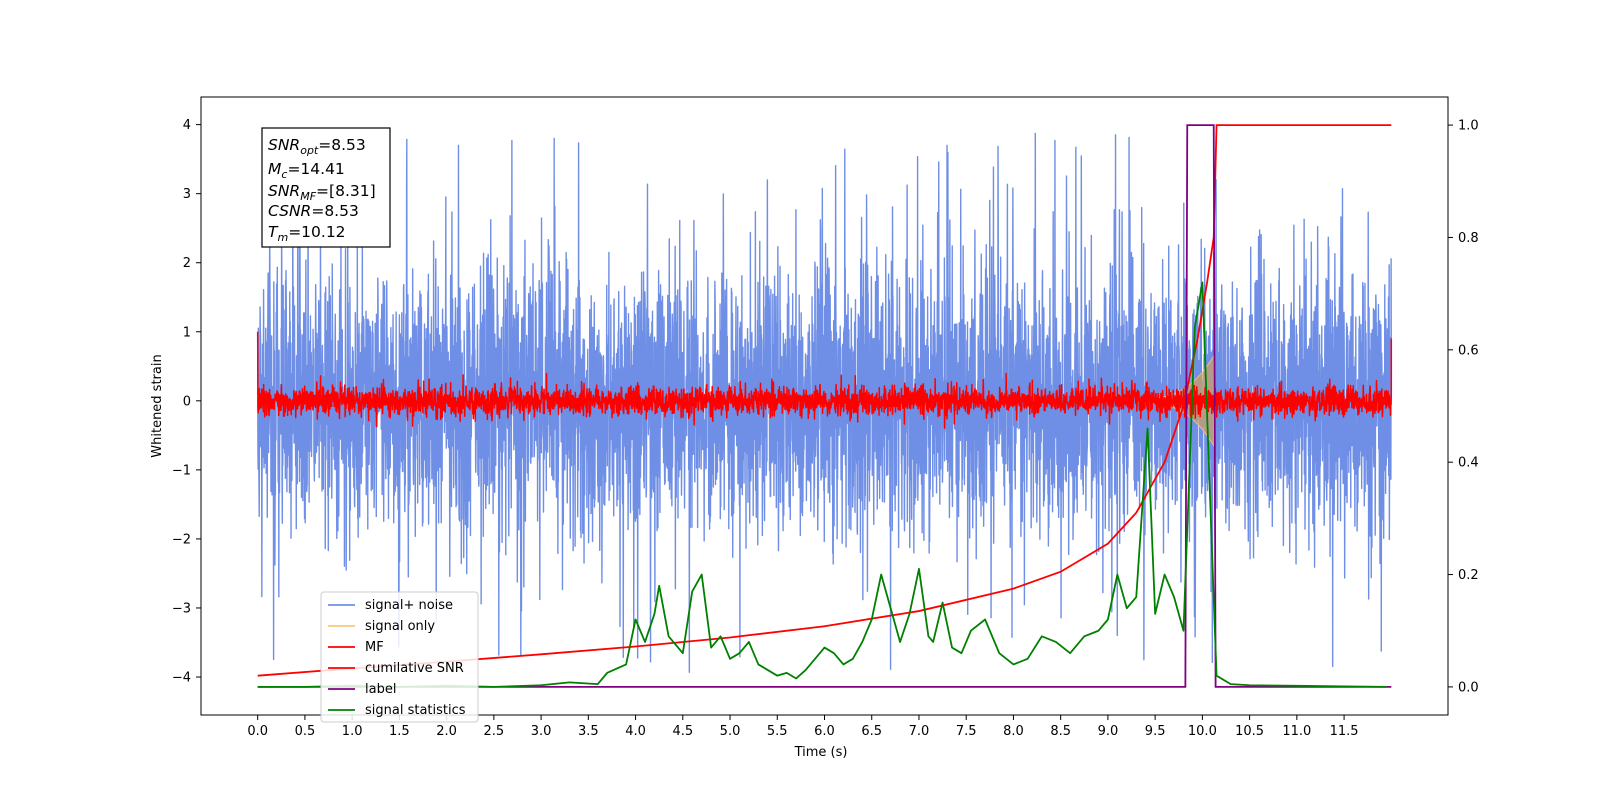 Image resolution: width=1600 pixels, height=800 pixels. I want to click on x-tick-label: 9.5, so click(1155, 731).